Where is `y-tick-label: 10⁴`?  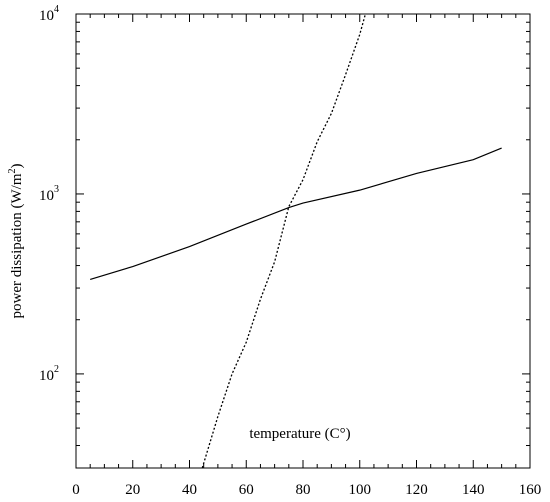
y-tick-label: 10⁴ is located at coordinates (49, 14).